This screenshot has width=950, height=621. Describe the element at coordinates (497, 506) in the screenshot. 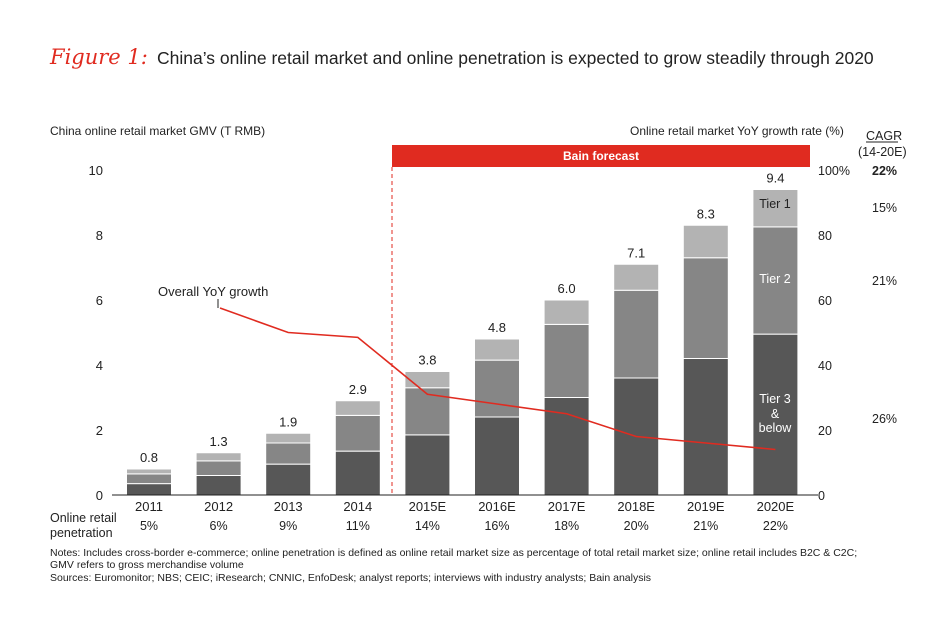

I see `x-tick-label: 2016E` at that location.